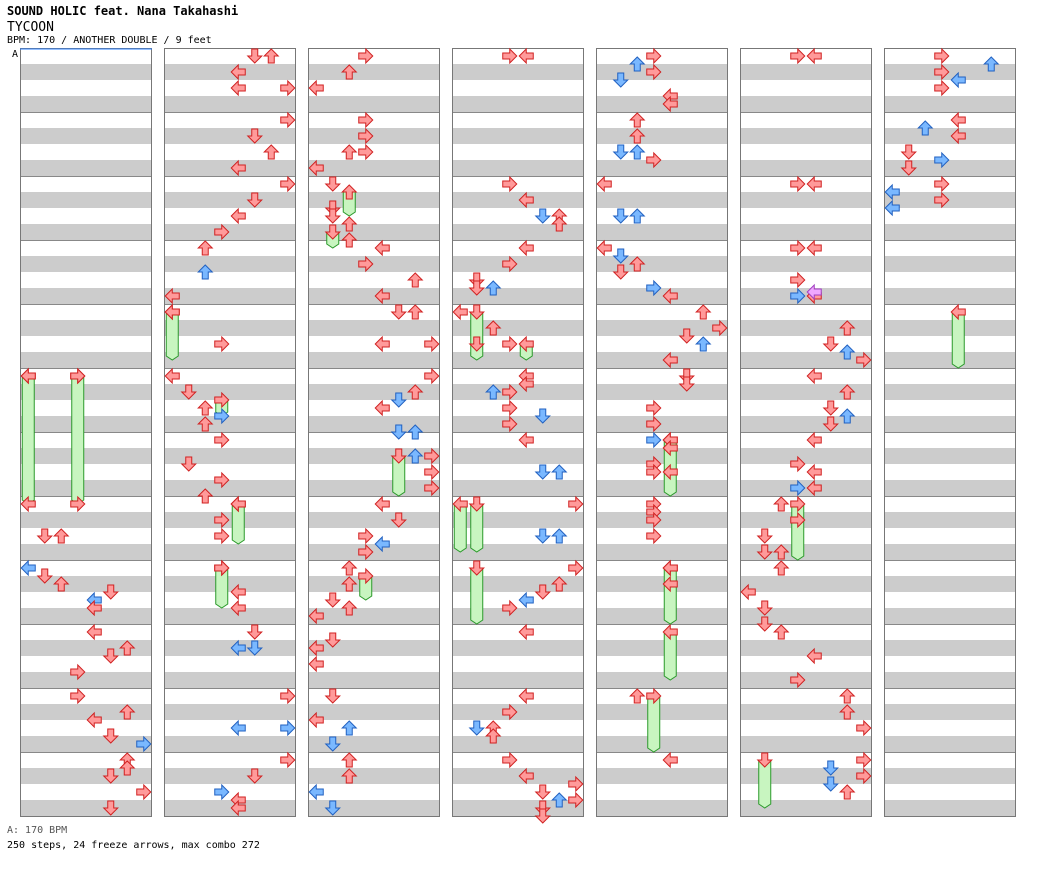 The image size is (1040, 876). I want to click on freeze-head-up, so click(349, 192).